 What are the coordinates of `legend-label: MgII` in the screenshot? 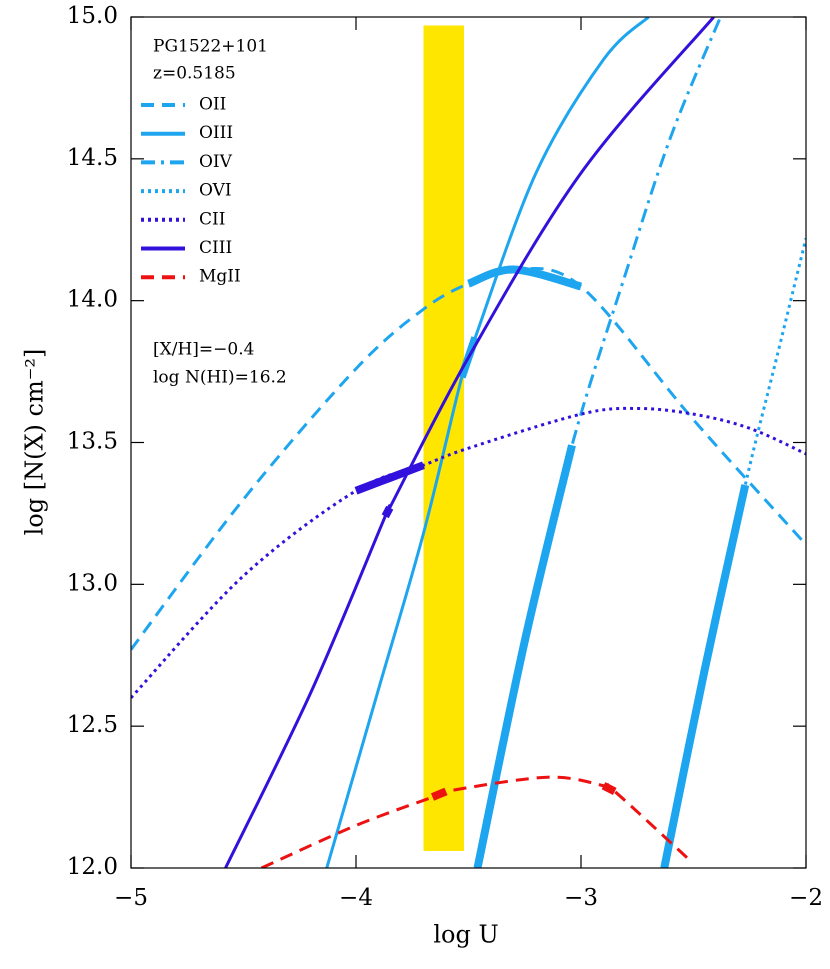 It's located at (220, 277).